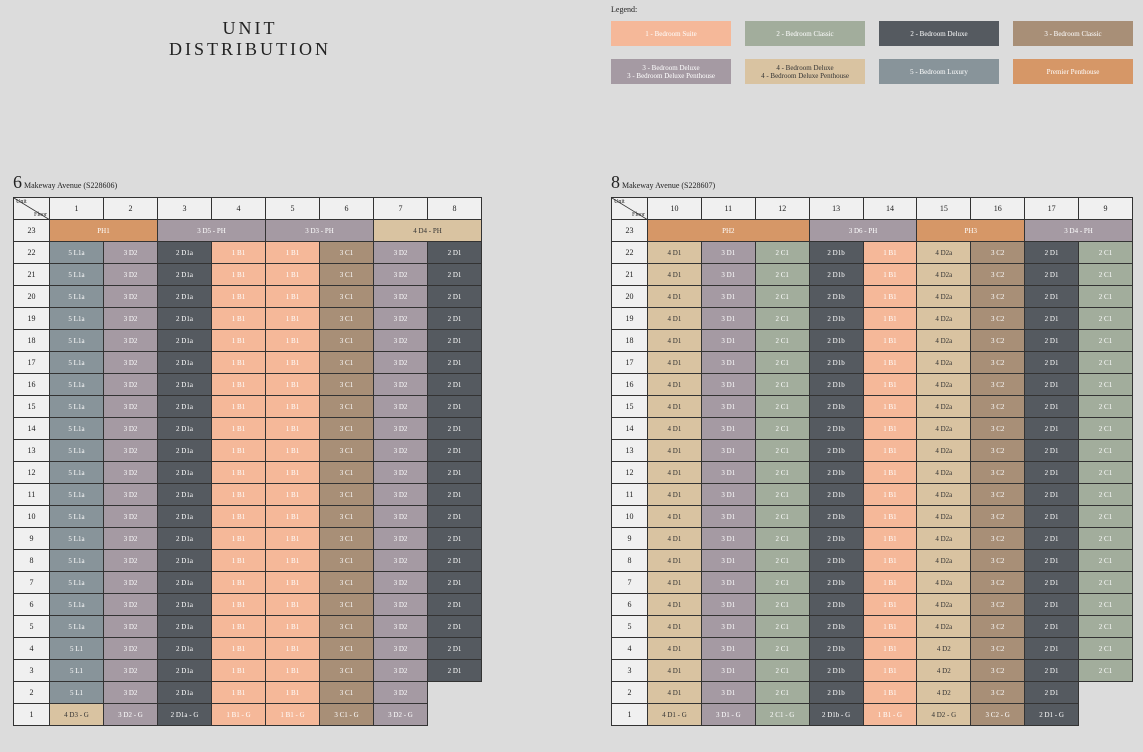 Image resolution: width=1143 pixels, height=752 pixels. What do you see at coordinates (890, 208) in the screenshot?
I see `unit-header: 14` at bounding box center [890, 208].